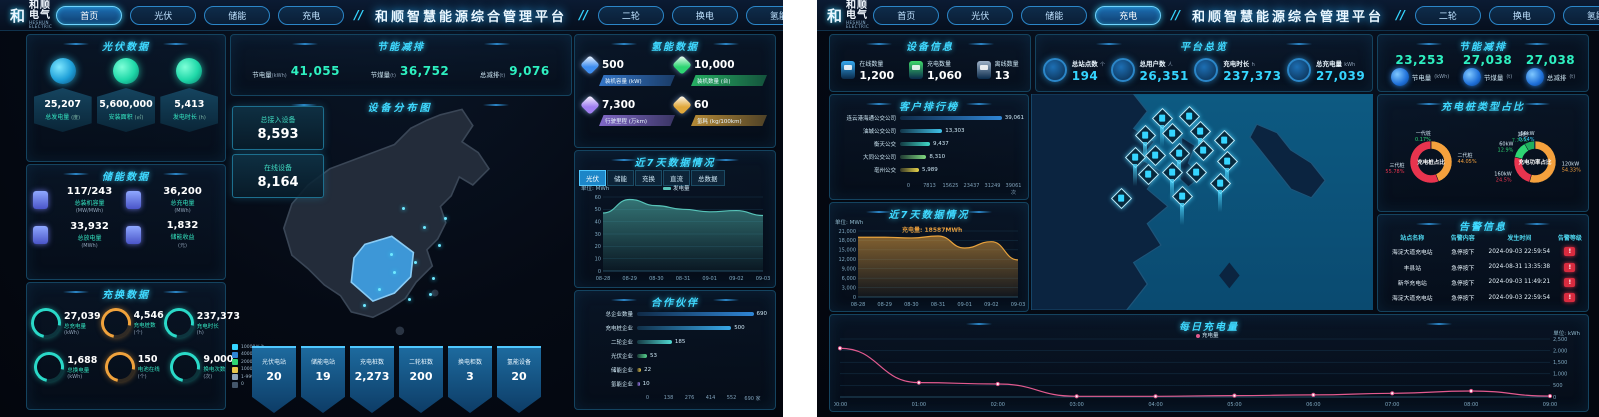 The image size is (1599, 417). What do you see at coordinates (1519, 238) in the screenshot?
I see `alarm-header-cell: 发生时间` at bounding box center [1519, 238].